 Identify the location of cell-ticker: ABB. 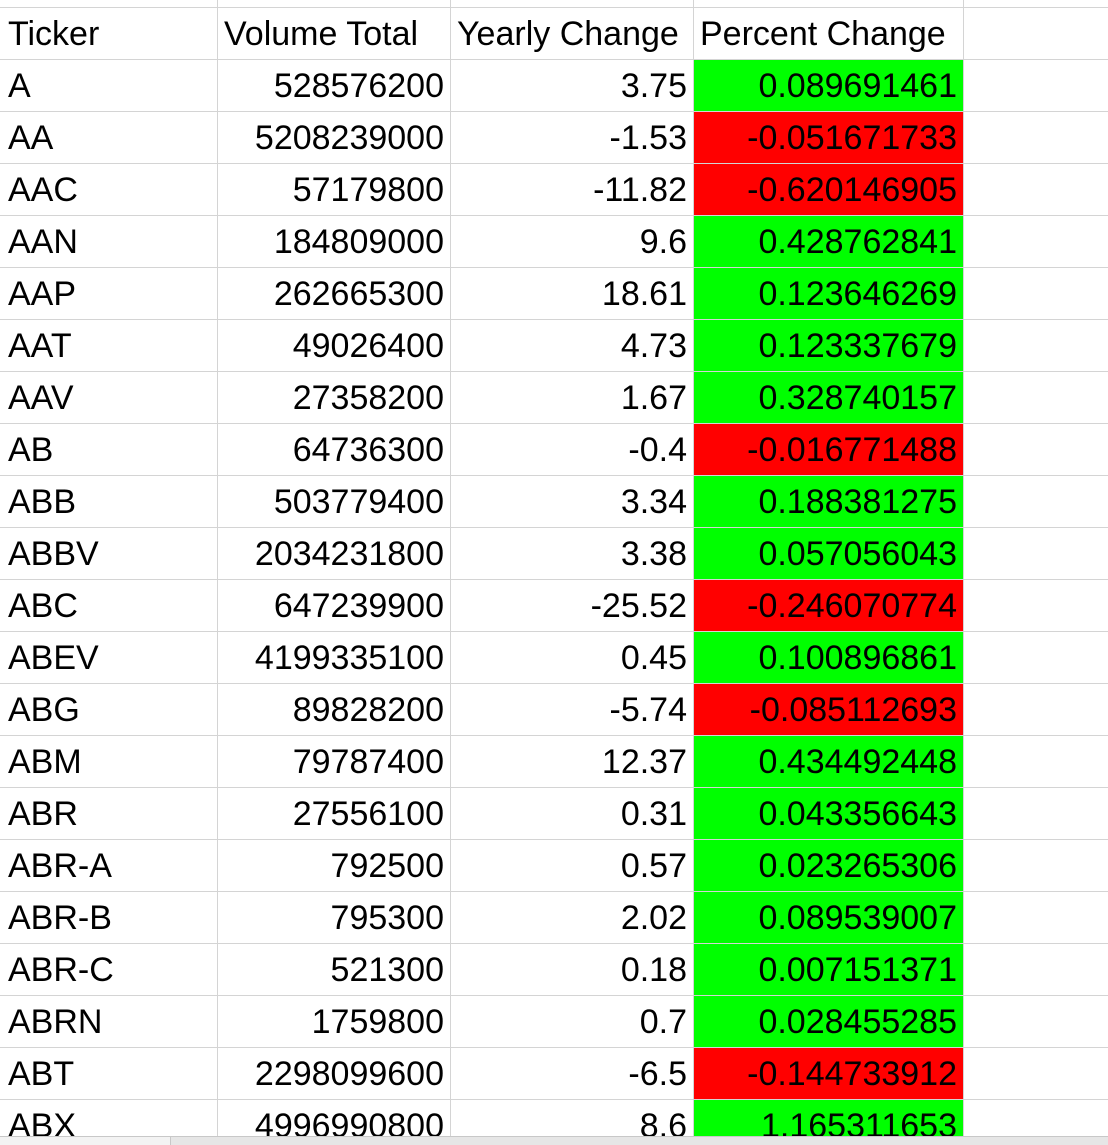
(109, 502).